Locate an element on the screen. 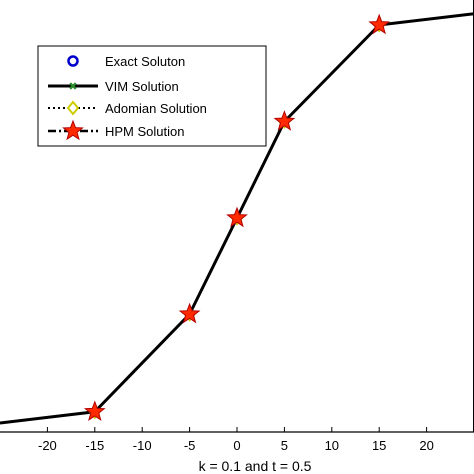  x-tick-label: 20 is located at coordinates (426, 445).